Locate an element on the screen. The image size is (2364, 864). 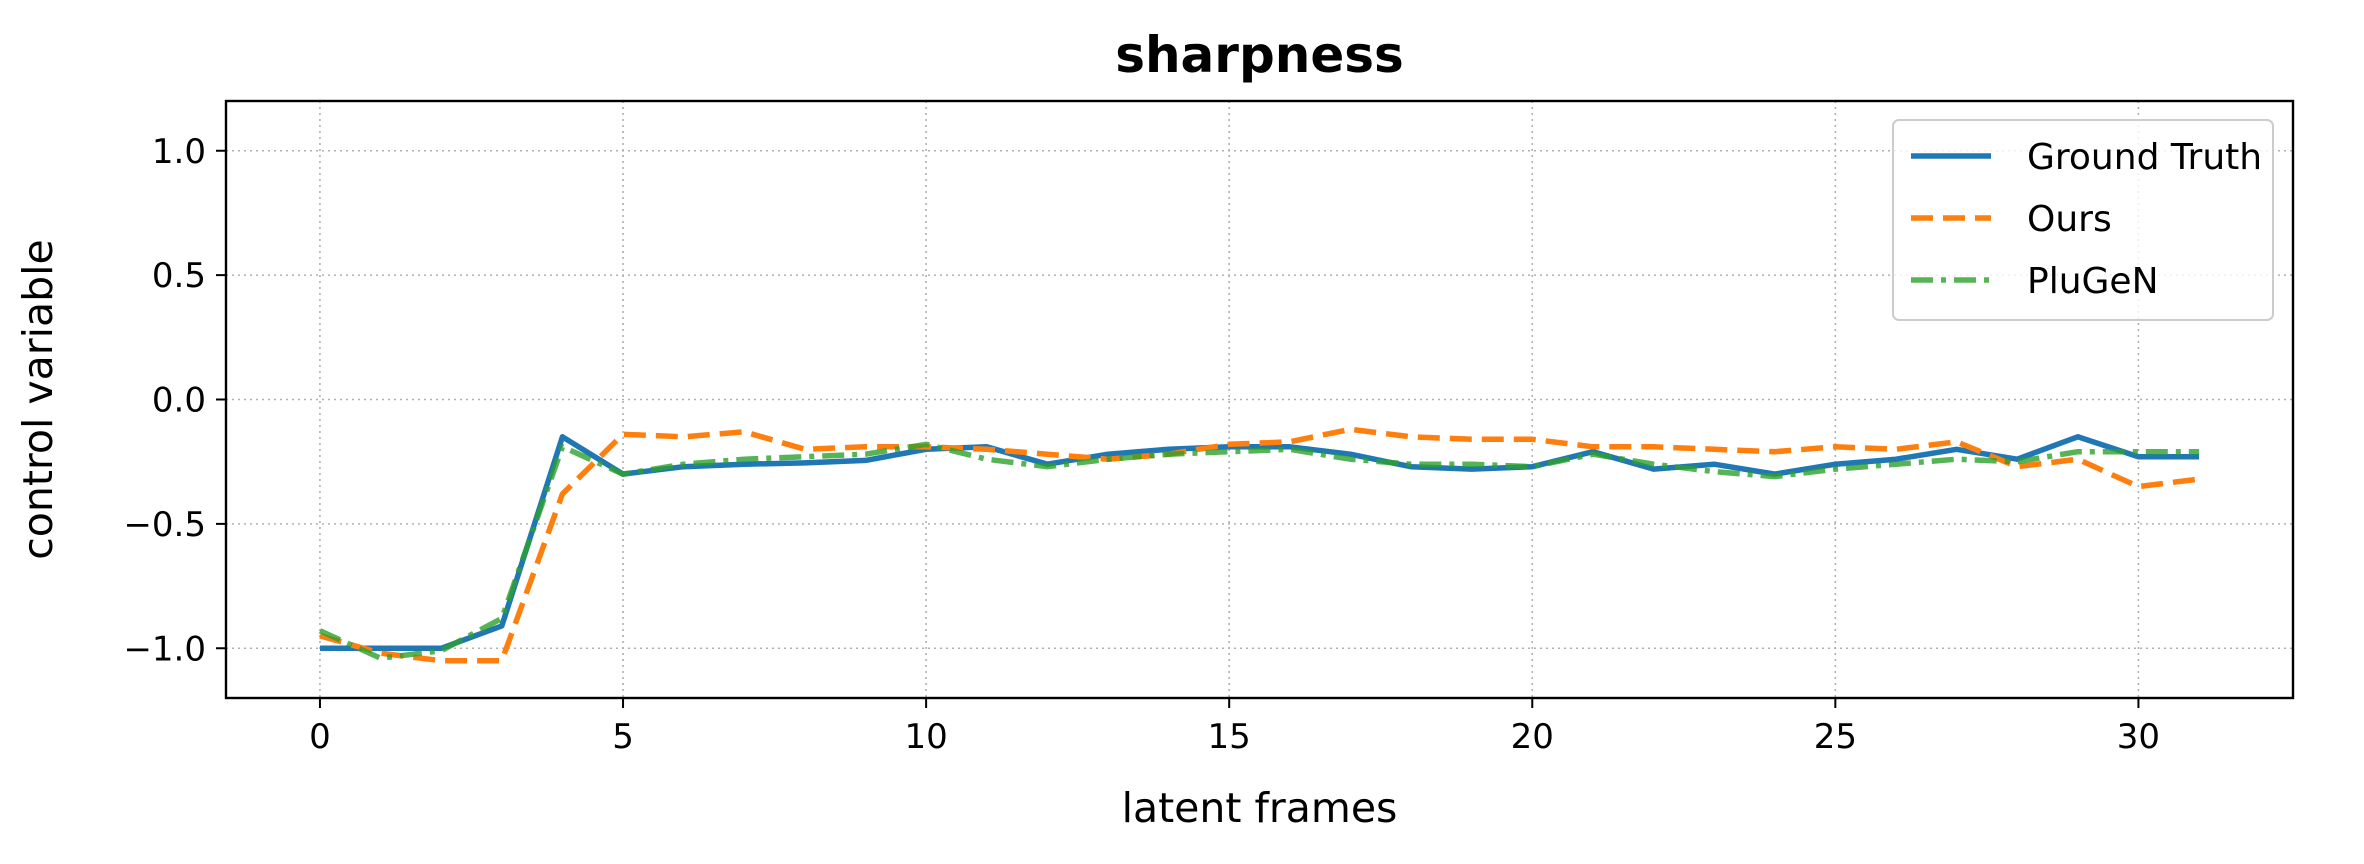
y-axis-label: control variable is located at coordinates (38, 399).